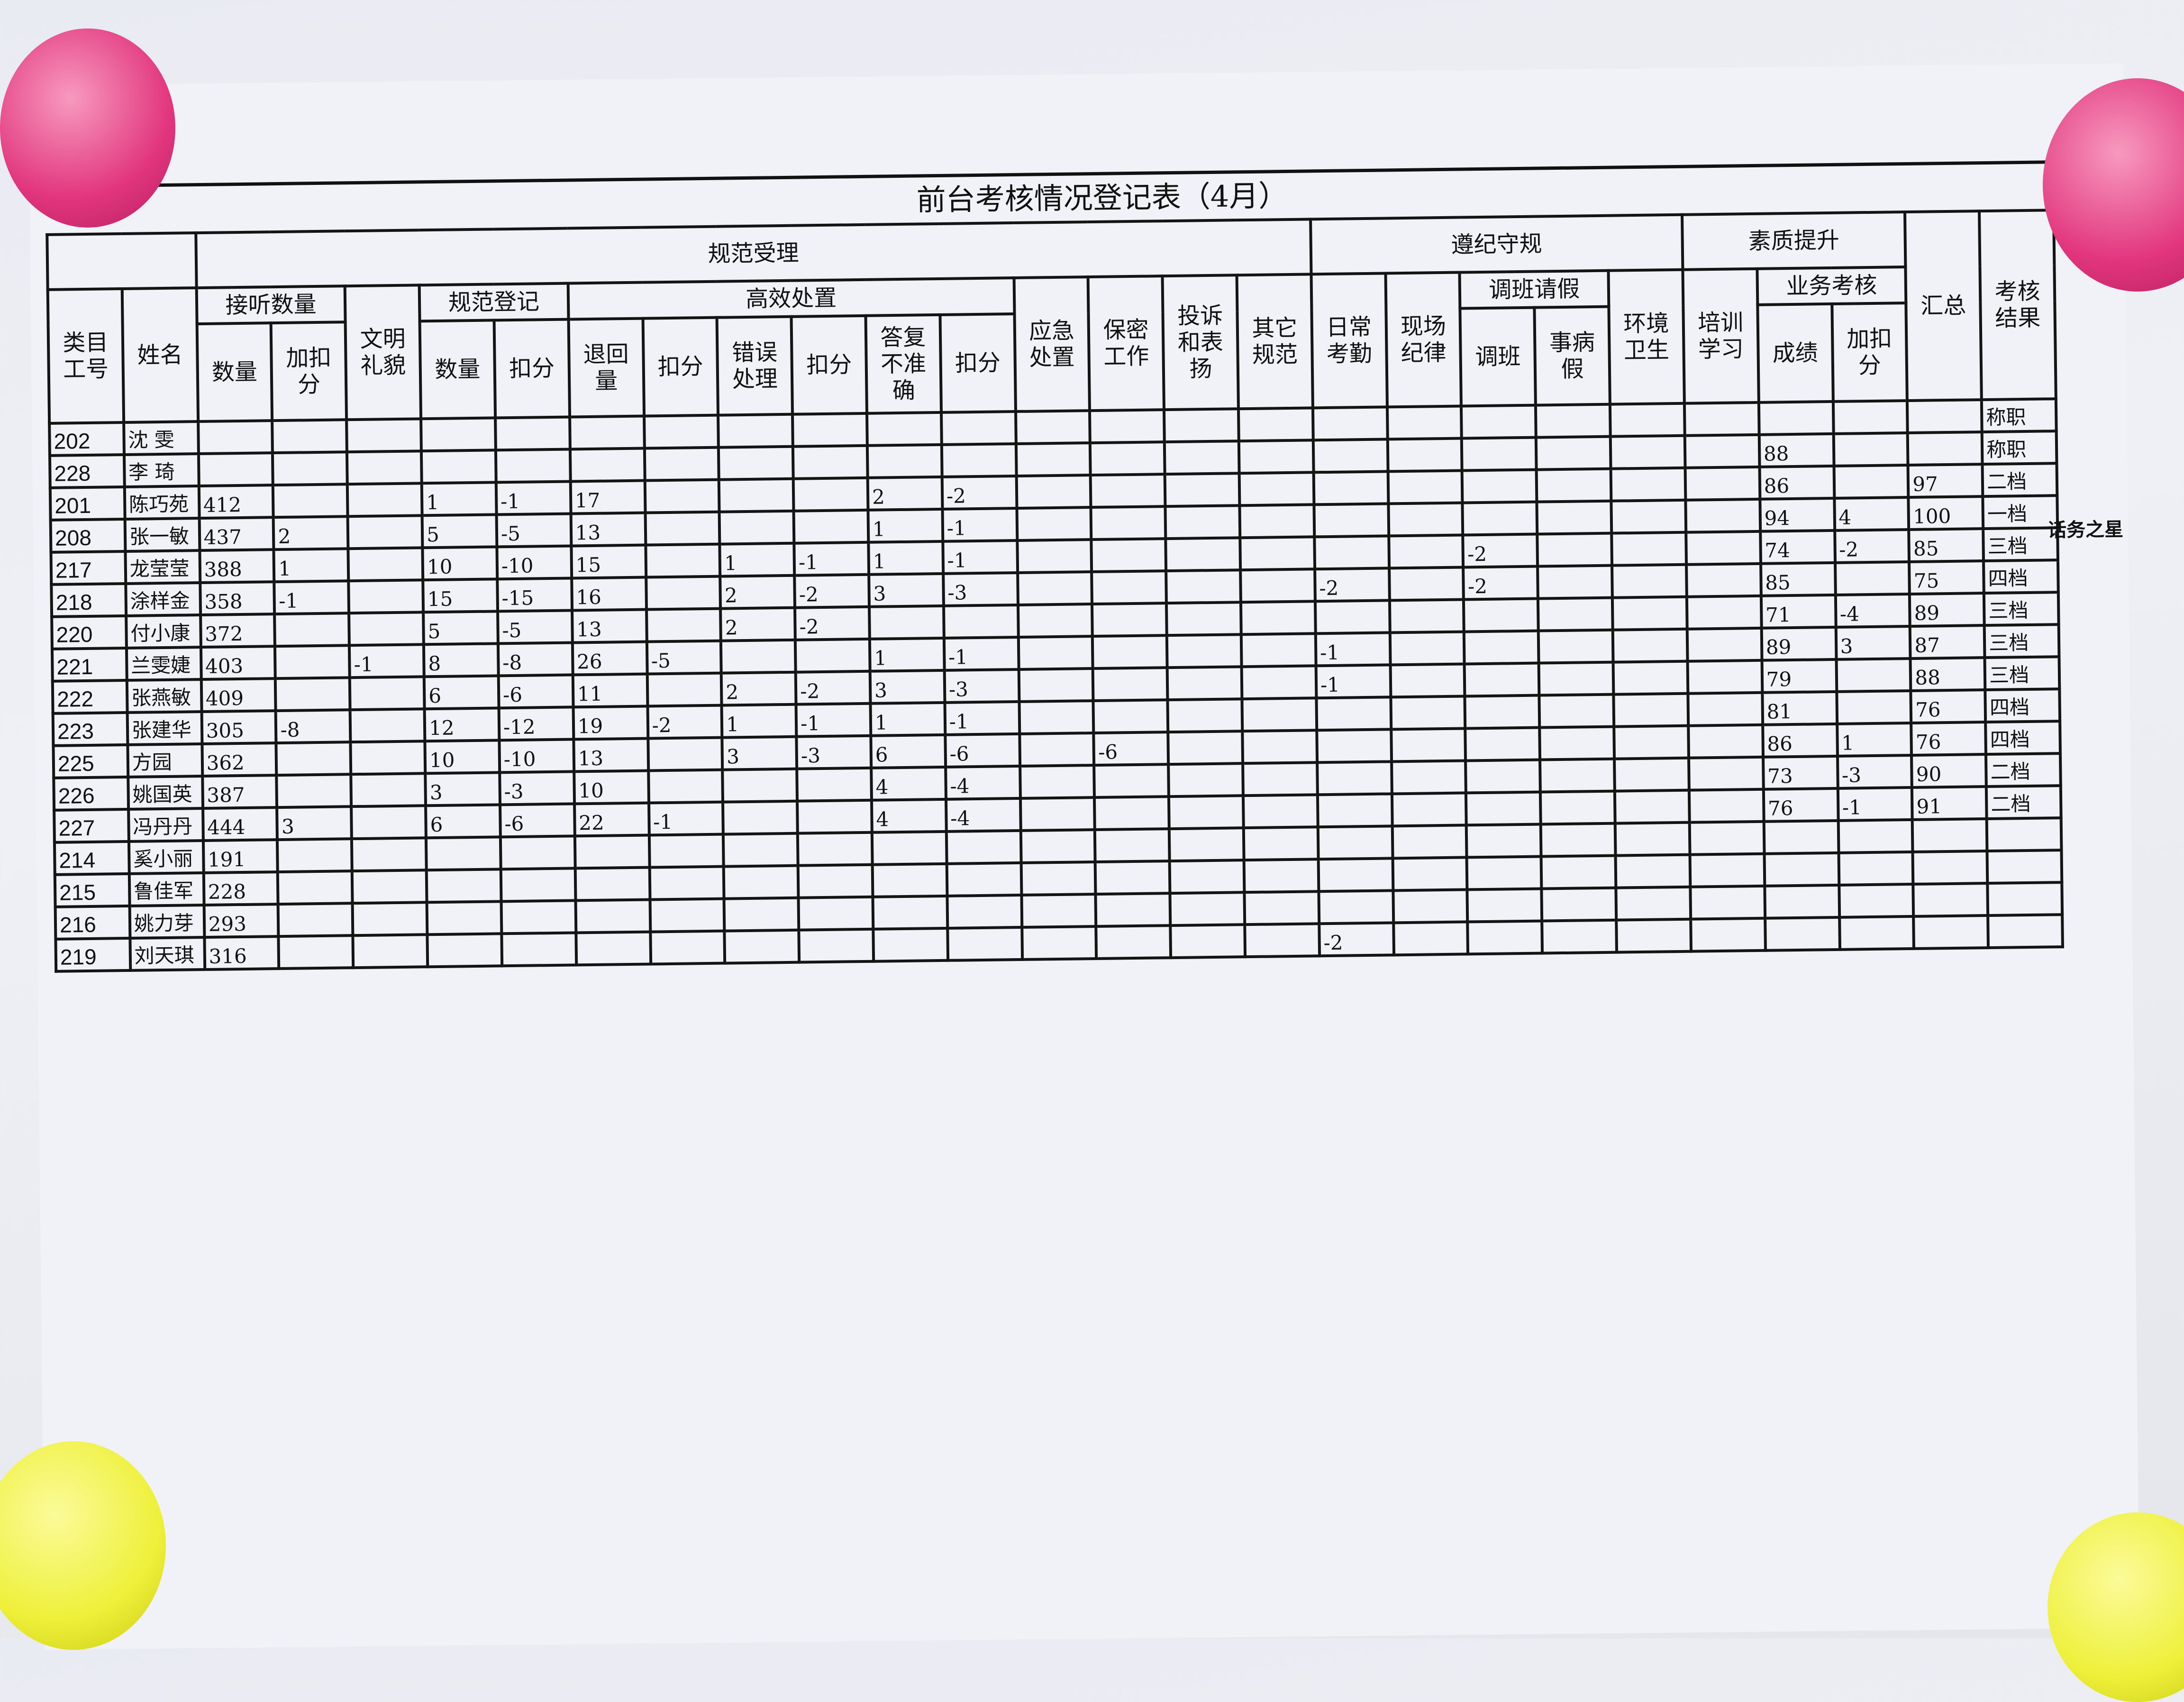 The height and width of the screenshot is (1702, 2184). I want to click on employee-name-cell: 姚力芽, so click(167, 921).